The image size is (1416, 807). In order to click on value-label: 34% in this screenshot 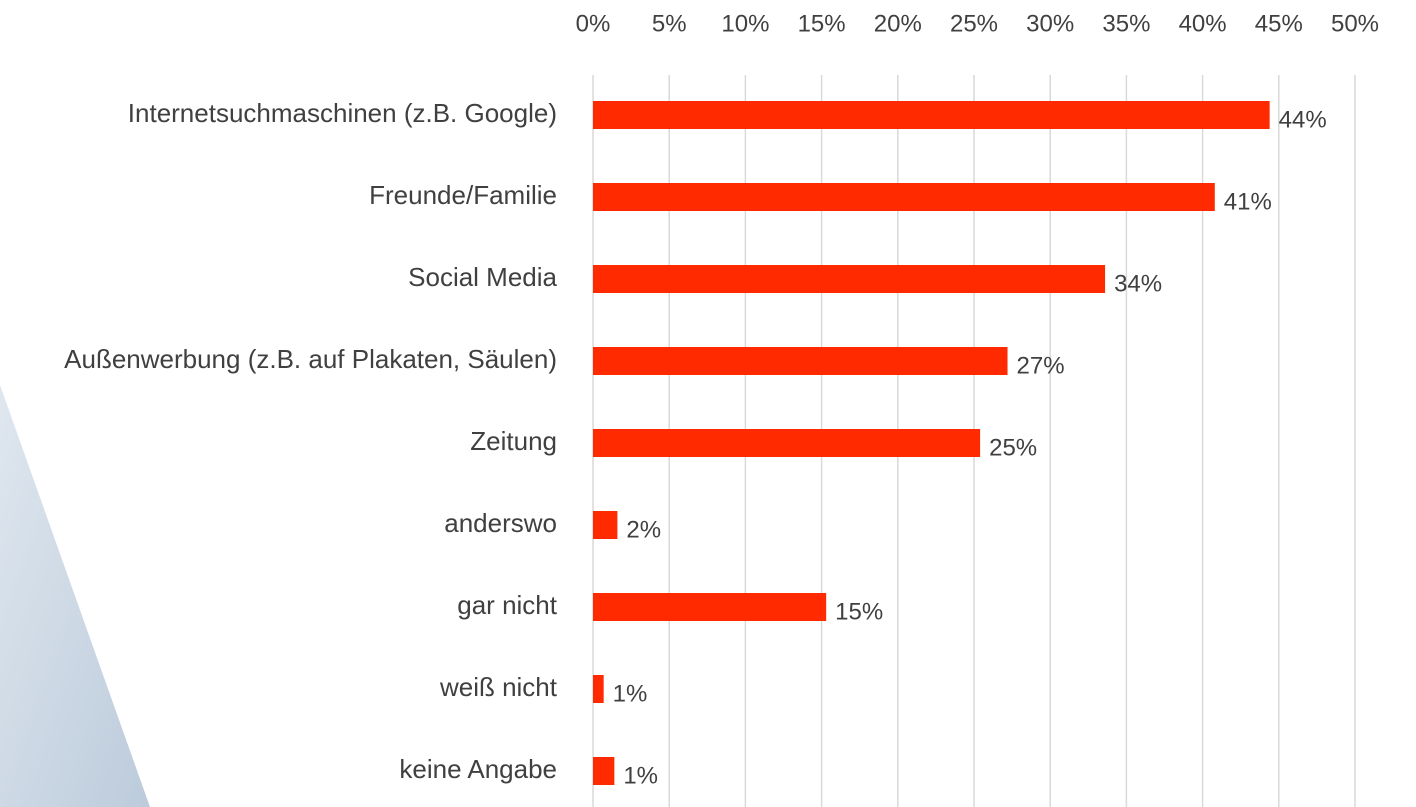, I will do `click(1138, 283)`.